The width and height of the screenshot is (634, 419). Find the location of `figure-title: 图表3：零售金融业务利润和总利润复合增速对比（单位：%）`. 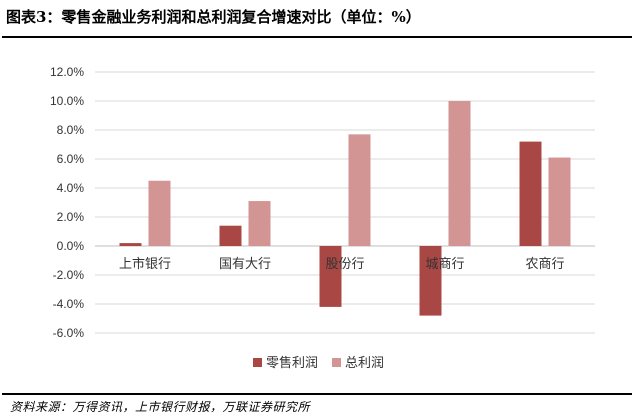

figure-title: 图表3：零售金融业务利润和总利润复合增速对比（单位：%） is located at coordinates (213, 17).